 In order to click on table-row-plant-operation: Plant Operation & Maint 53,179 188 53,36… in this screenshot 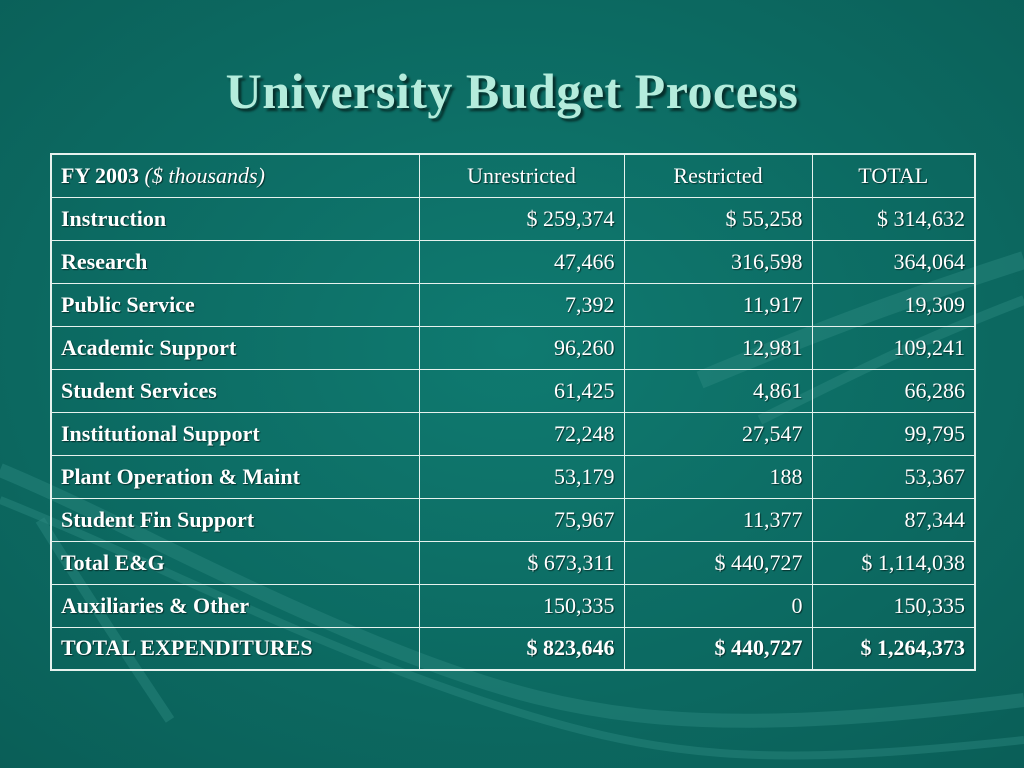, I will do `click(513, 476)`.